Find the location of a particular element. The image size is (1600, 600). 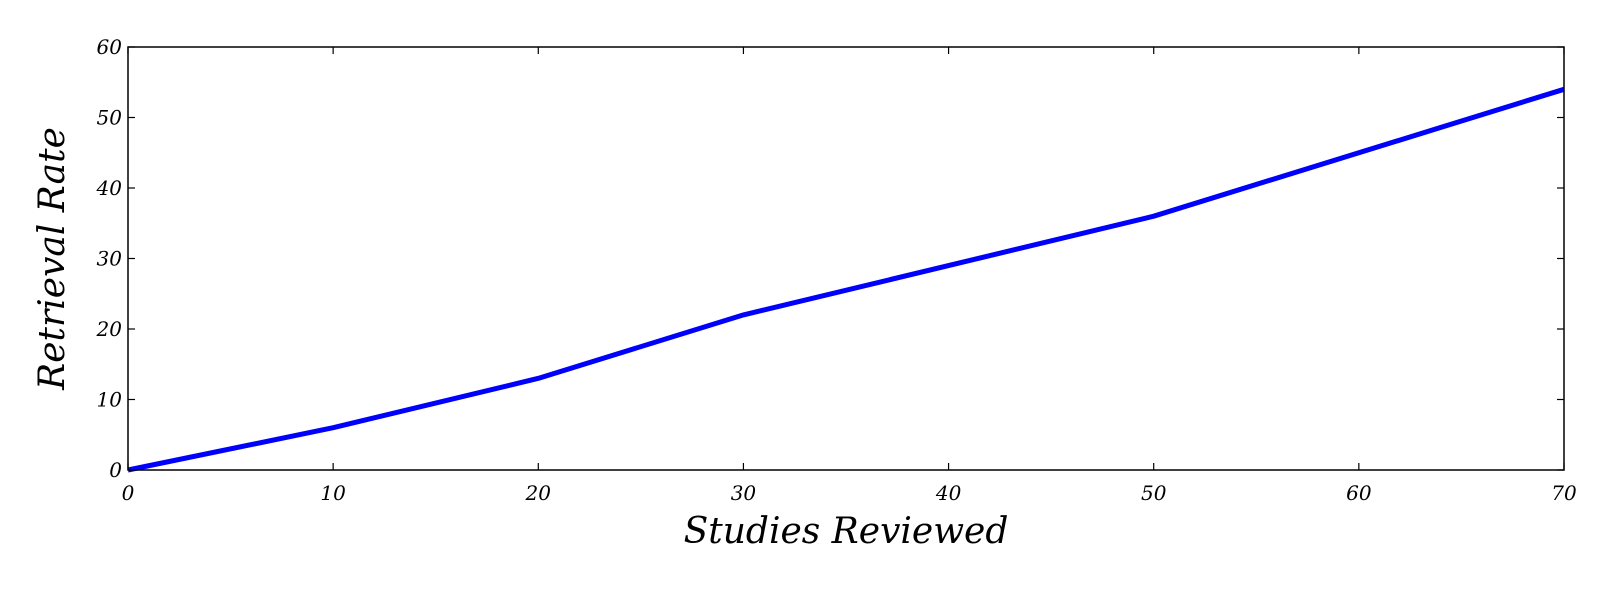

x-tick-label: 0 is located at coordinates (128, 493).